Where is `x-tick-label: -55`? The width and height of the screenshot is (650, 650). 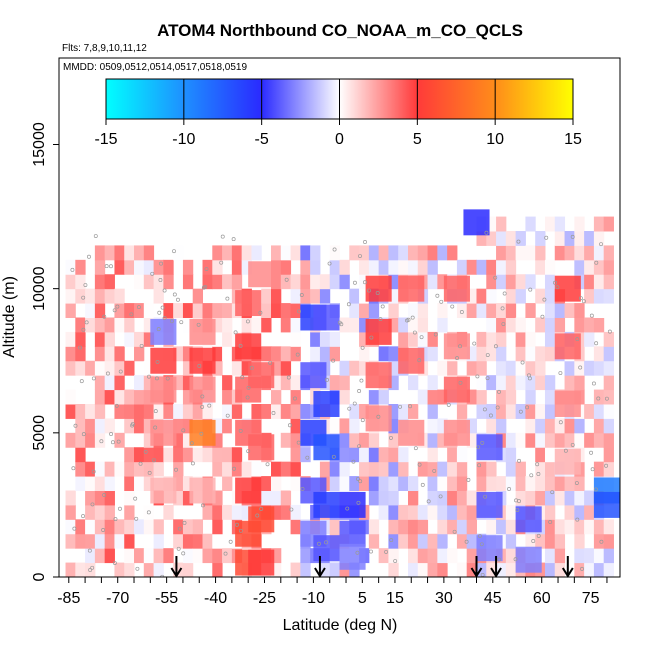
x-tick-label: -55 is located at coordinates (166, 598).